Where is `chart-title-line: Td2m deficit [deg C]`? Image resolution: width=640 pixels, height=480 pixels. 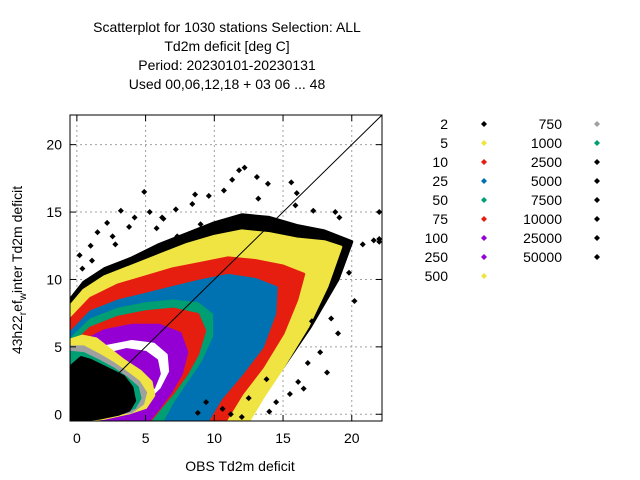
chart-title-line: Td2m deficit [deg C] is located at coordinates (227, 46).